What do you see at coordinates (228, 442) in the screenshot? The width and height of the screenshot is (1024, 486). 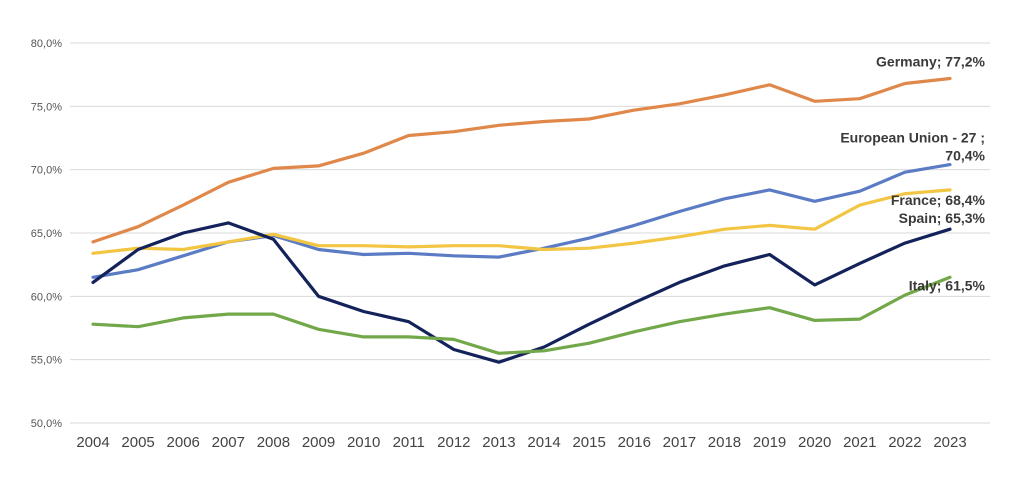 I see `x-tick-label: 2007` at bounding box center [228, 442].